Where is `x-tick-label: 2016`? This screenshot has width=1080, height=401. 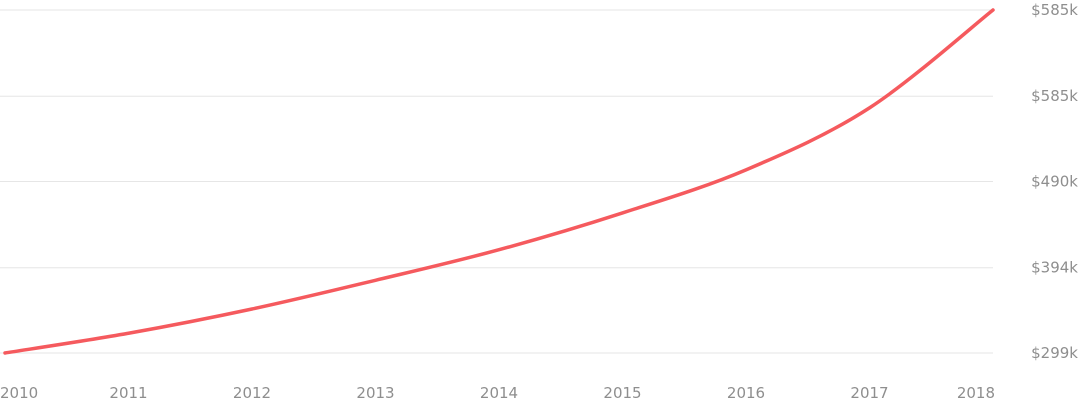 x-tick-label: 2016 is located at coordinates (746, 392).